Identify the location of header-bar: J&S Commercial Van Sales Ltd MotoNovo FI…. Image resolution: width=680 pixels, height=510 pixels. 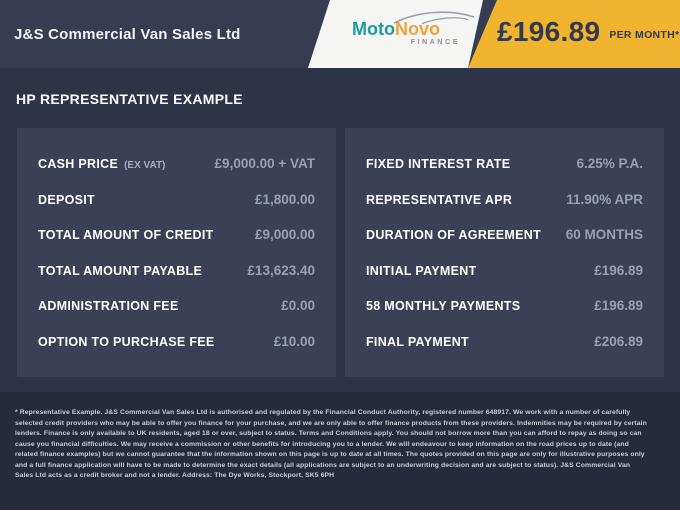
(340, 34).